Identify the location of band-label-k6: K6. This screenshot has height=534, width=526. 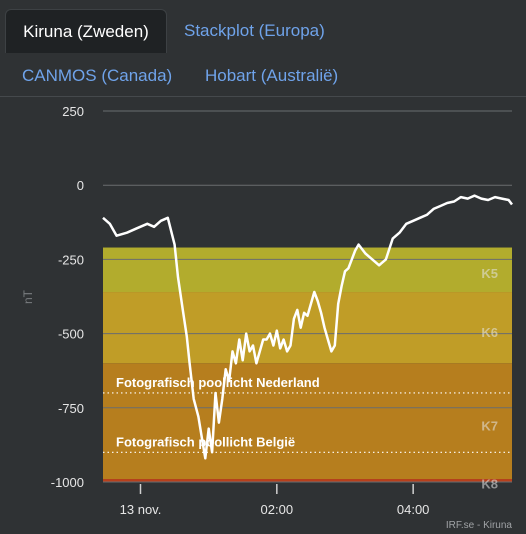
(489, 332).